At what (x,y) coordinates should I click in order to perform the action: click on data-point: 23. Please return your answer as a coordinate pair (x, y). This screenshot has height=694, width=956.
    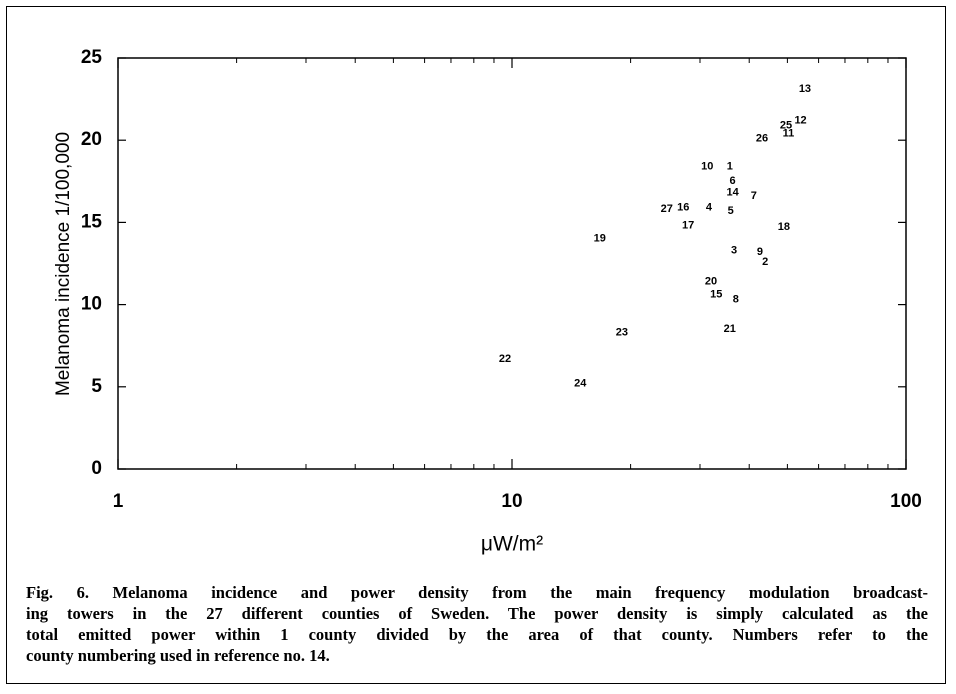
    Looking at the image, I should click on (622, 332).